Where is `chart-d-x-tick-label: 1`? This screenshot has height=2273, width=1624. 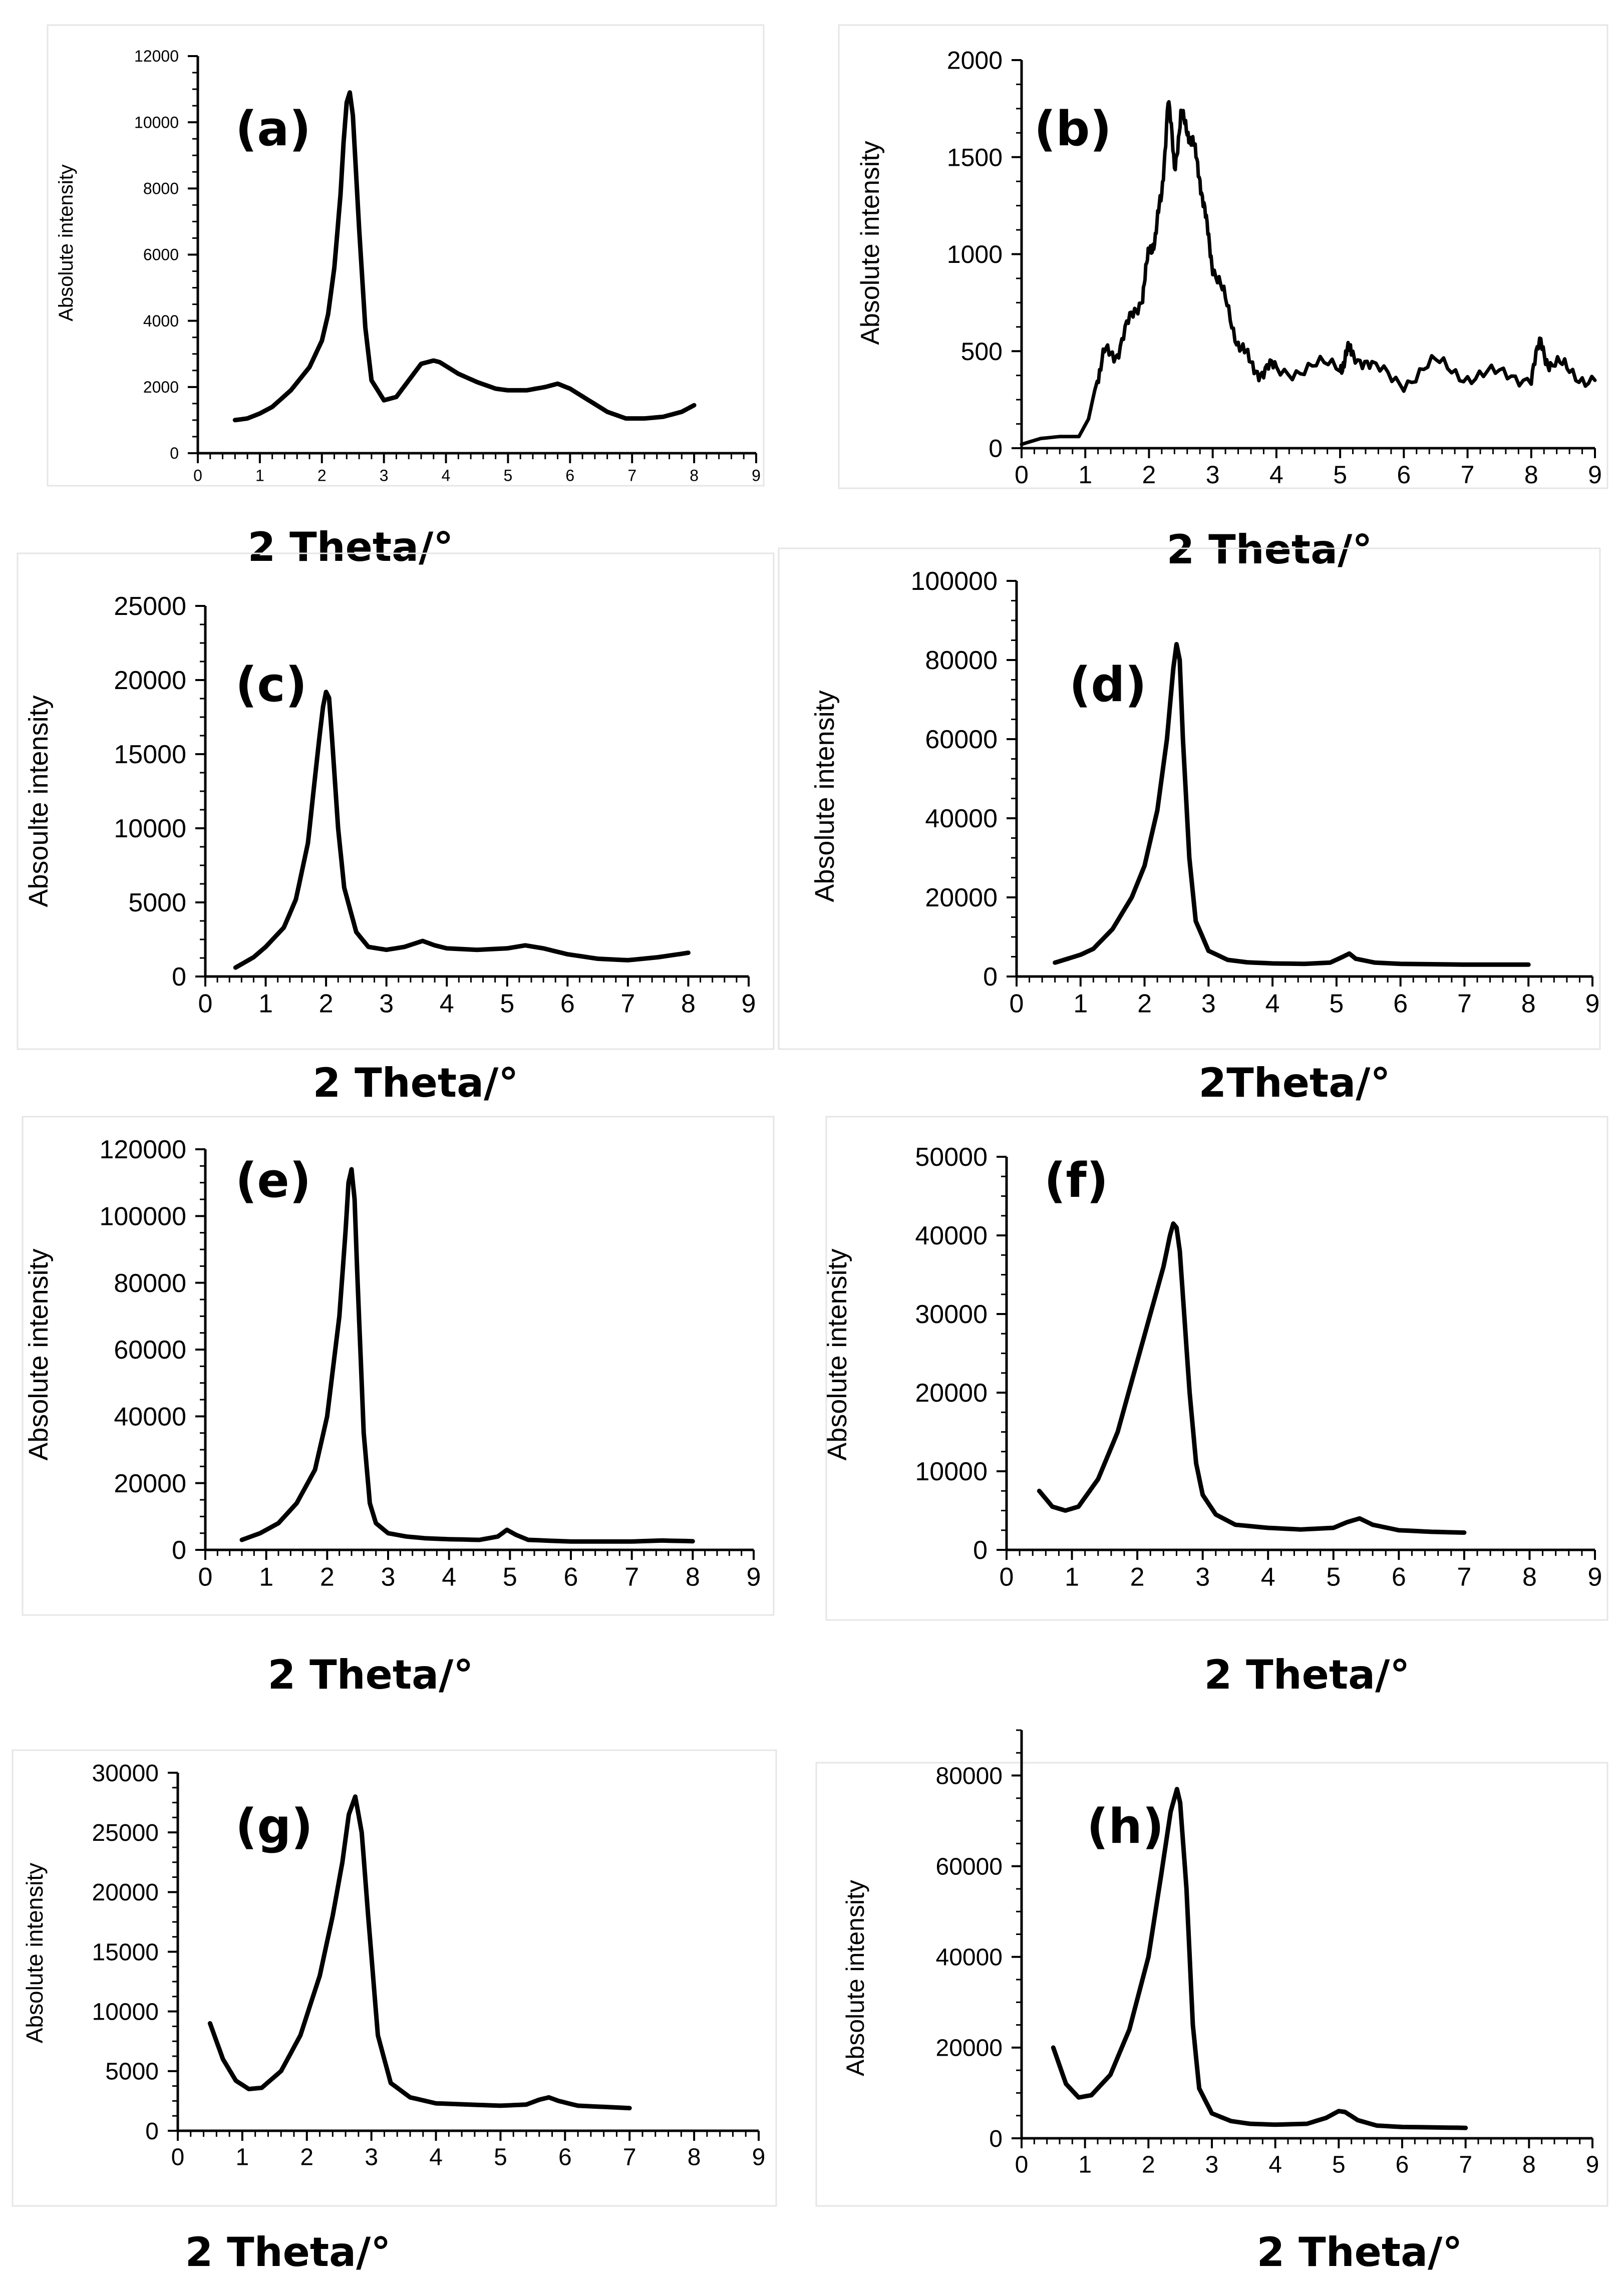 chart-d-x-tick-label: 1 is located at coordinates (1080, 1004).